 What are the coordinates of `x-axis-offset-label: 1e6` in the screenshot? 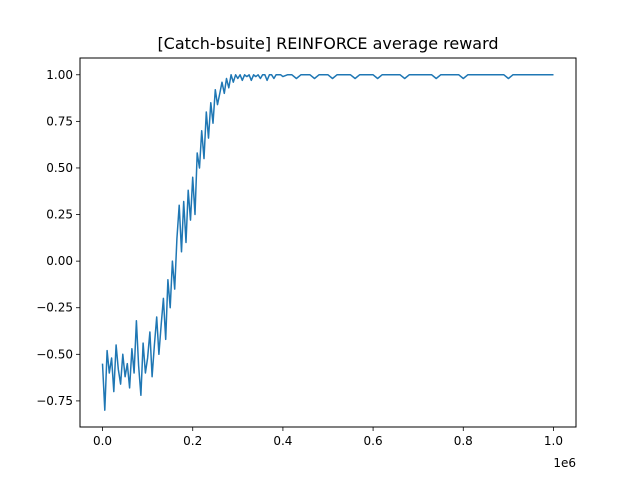 It's located at (564, 463).